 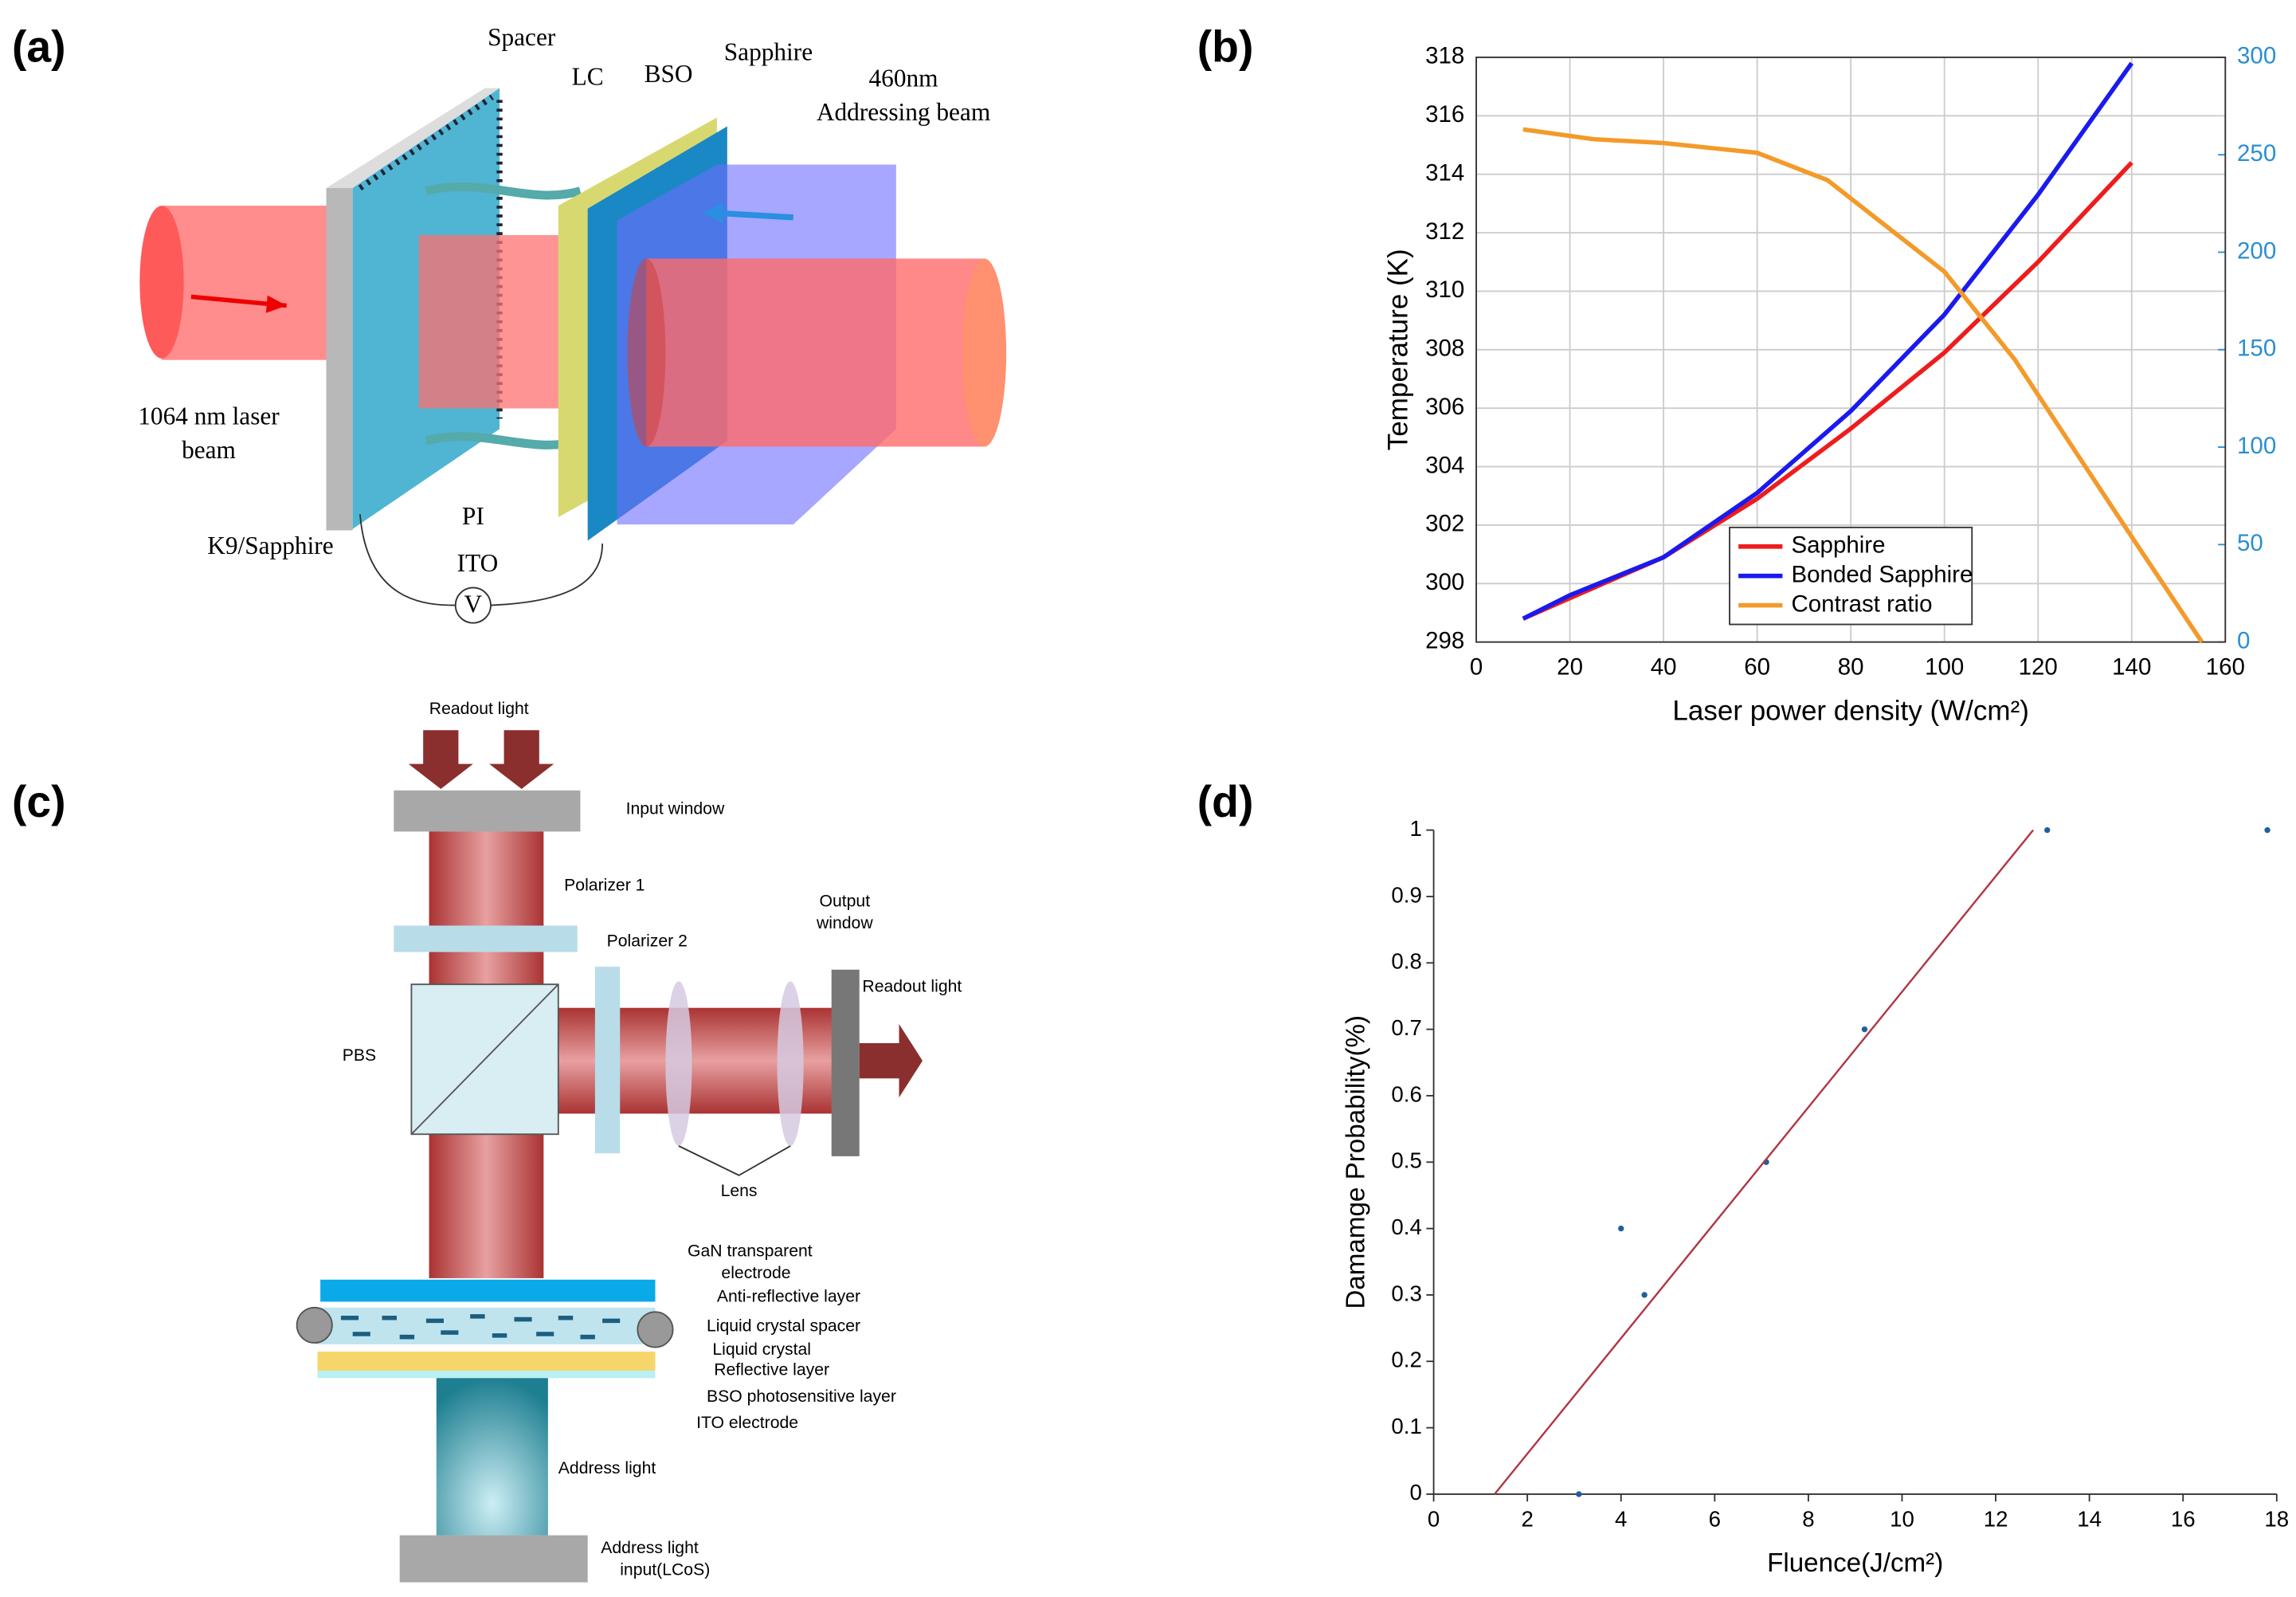 What do you see at coordinates (1570, 667) in the screenshot?
I see `x-tick-label: 20` at bounding box center [1570, 667].